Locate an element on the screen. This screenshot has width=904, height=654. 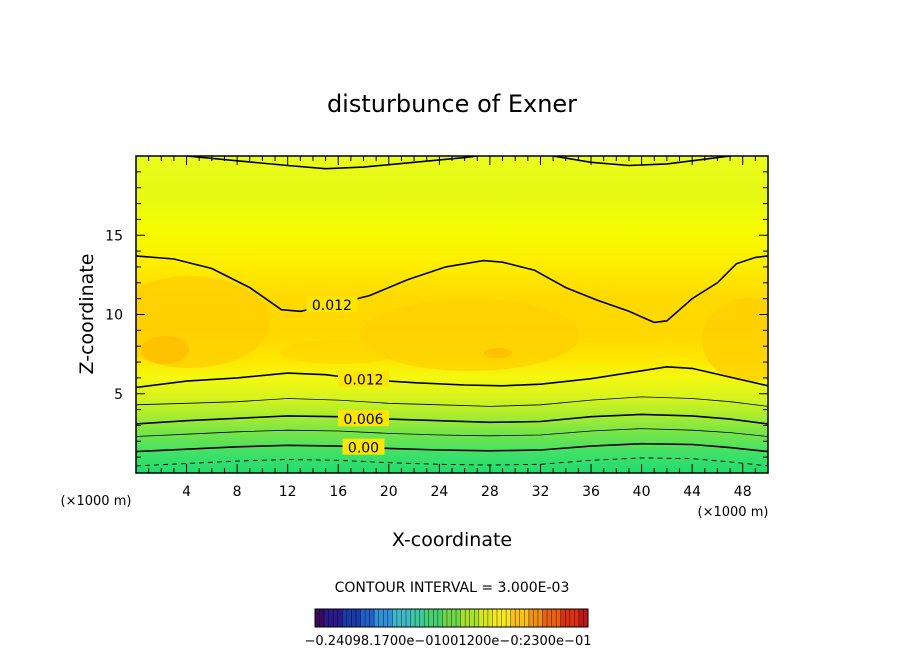
colorbar-labels: −0.24098.1700e−01001200e−0:2300e−01 is located at coordinates (448, 641).